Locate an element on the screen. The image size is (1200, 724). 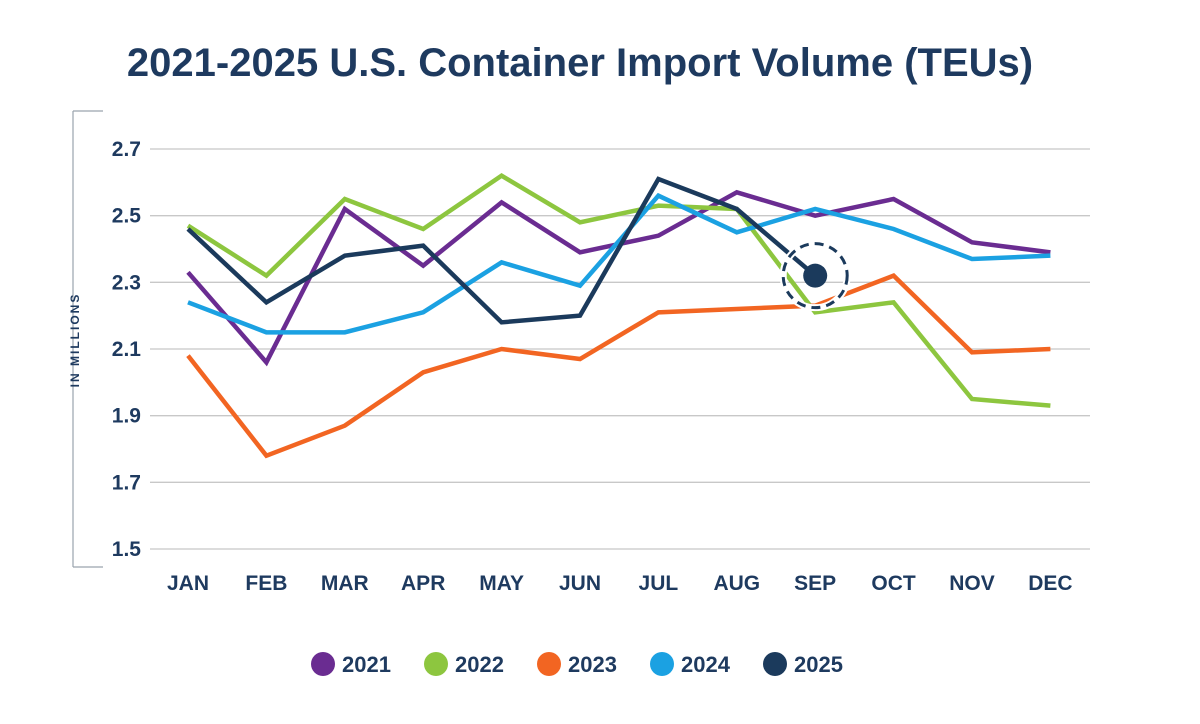
y-tick-label: 2.5 is located at coordinates (127, 216).